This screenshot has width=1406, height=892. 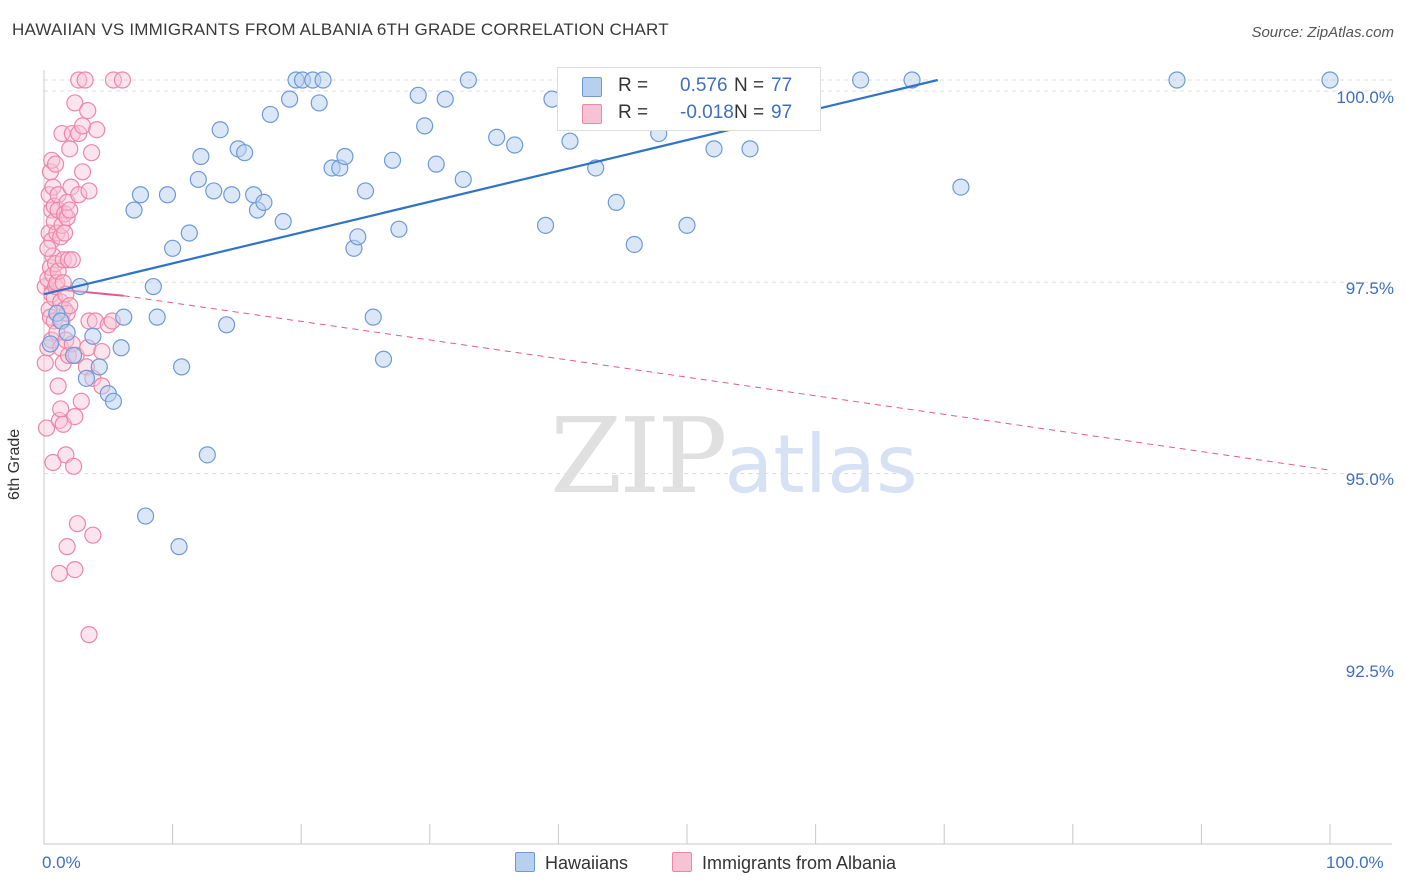 What do you see at coordinates (782, 85) in the screenshot?
I see `legend-n-value: 77` at bounding box center [782, 85].